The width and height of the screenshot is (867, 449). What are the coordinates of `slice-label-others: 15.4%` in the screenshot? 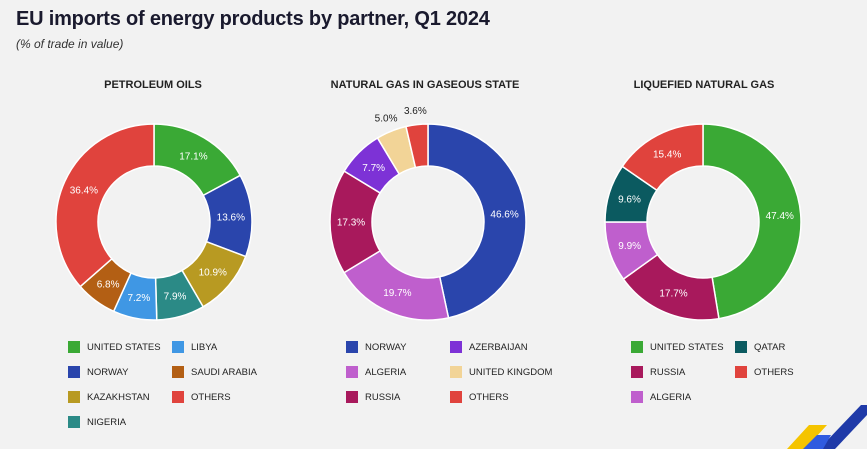 It's located at (667, 154).